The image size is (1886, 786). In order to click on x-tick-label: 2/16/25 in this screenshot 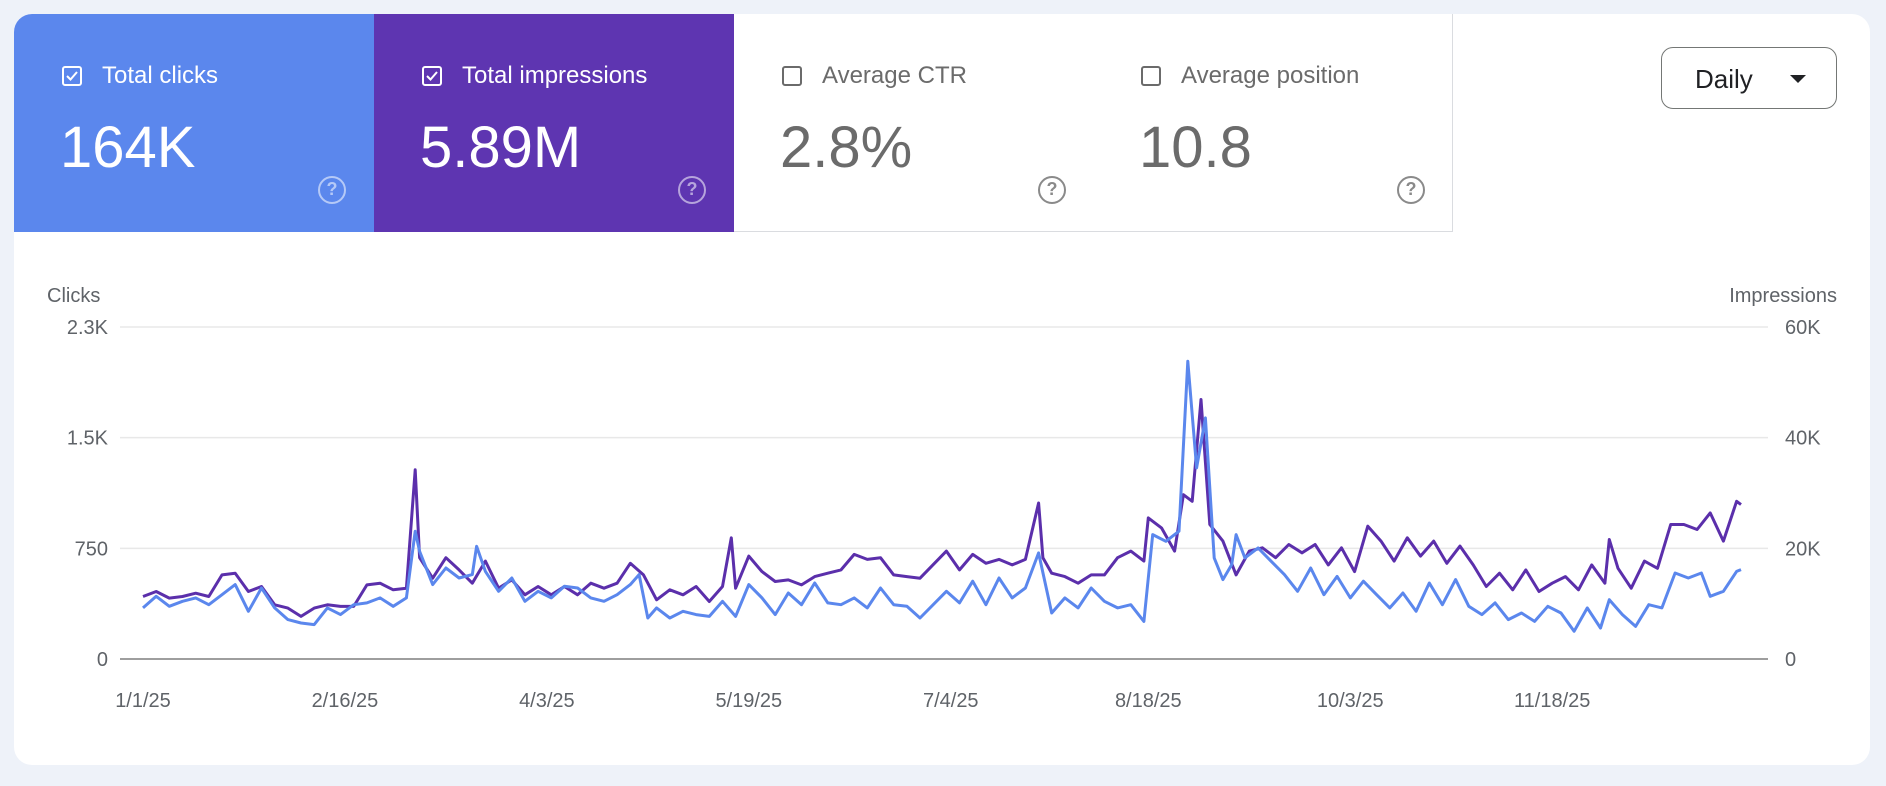, I will do `click(345, 701)`.